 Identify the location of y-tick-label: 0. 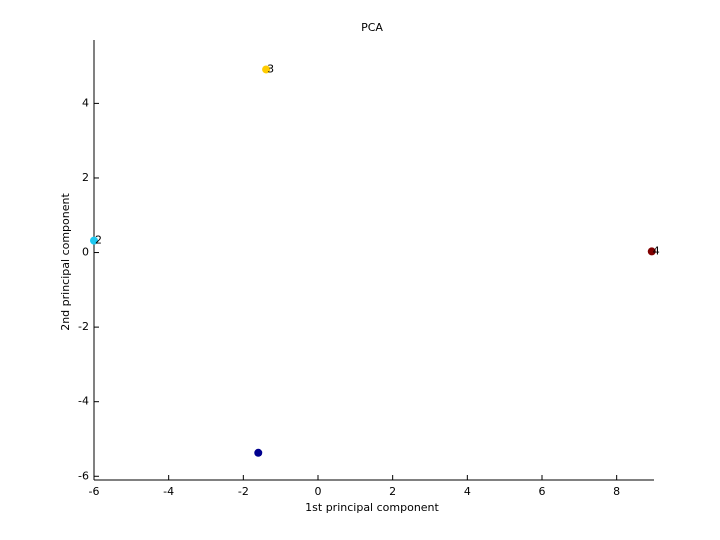
(85, 252).